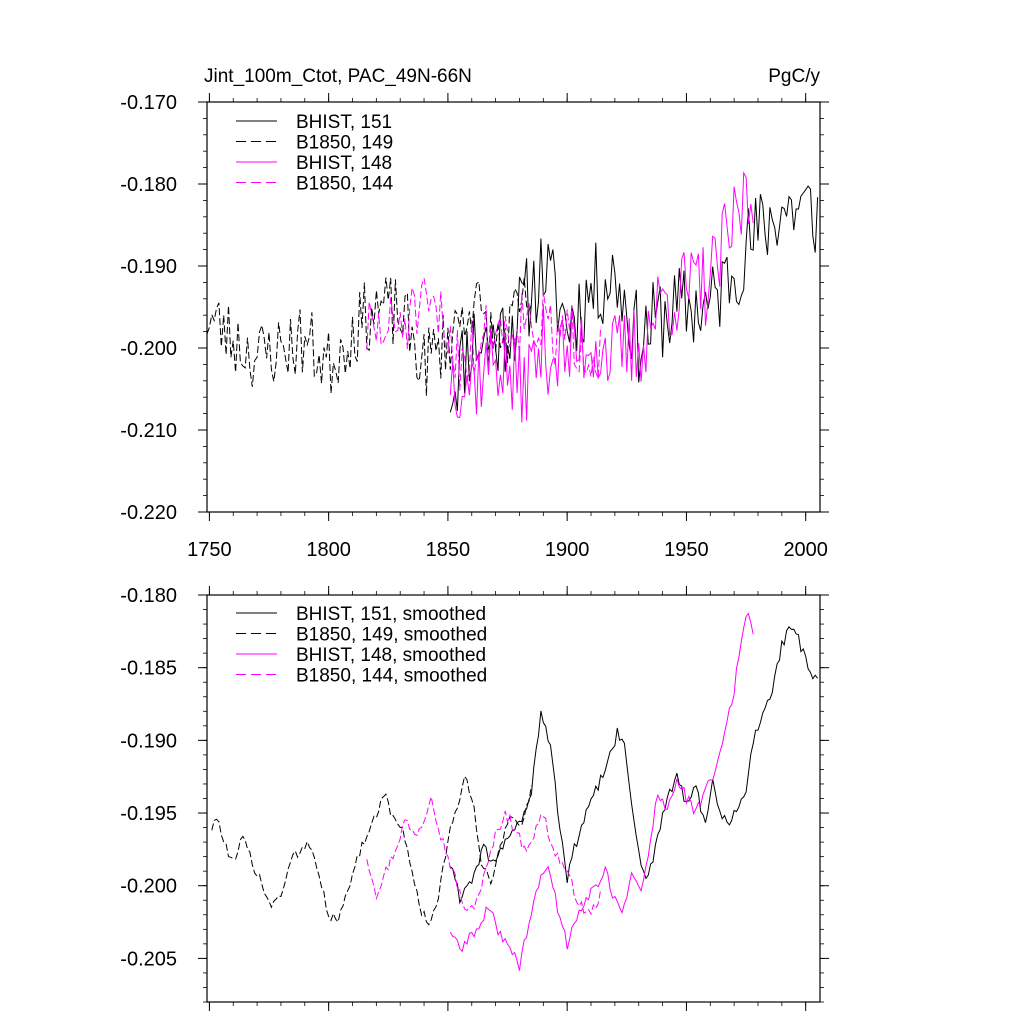 The width and height of the screenshot is (1024, 1024). What do you see at coordinates (338, 76) in the screenshot?
I see `chart-title: Jint_100m_Ctot, PAC_49N-66N` at bounding box center [338, 76].